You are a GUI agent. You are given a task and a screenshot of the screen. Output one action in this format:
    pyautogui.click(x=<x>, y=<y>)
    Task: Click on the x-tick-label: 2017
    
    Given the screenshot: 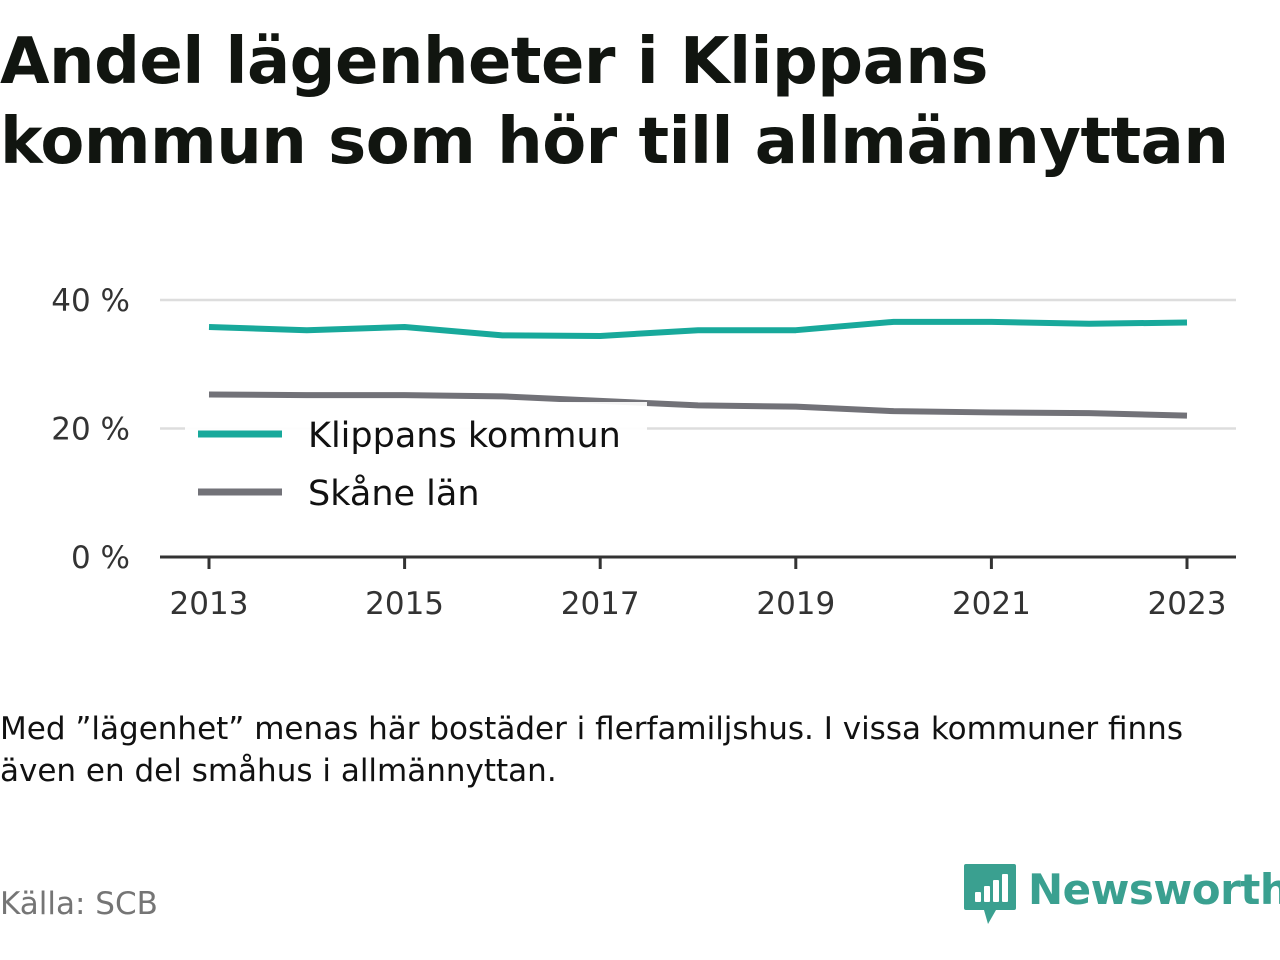 What is the action you would take?
    pyautogui.click(x=600, y=604)
    